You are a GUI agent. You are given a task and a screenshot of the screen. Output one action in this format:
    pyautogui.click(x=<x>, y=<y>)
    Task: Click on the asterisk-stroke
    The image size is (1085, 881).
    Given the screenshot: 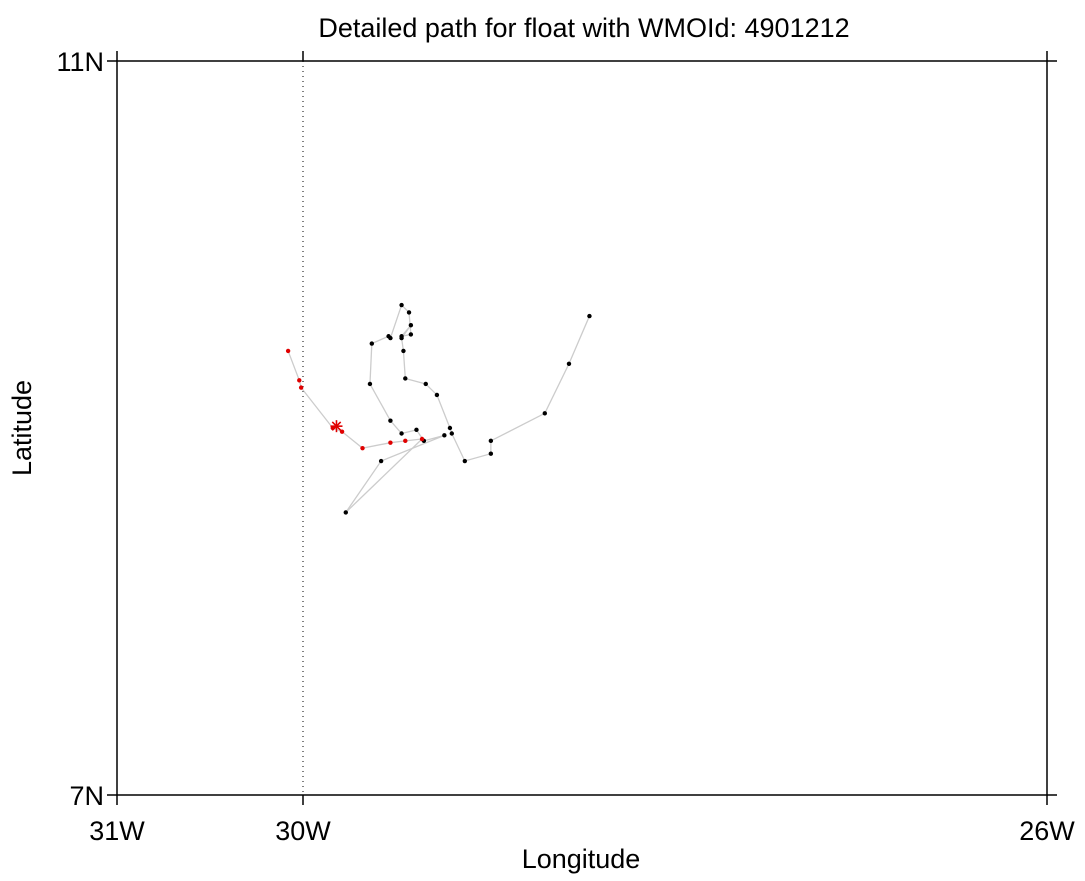 What is the action you would take?
    pyautogui.click(x=336, y=426)
    